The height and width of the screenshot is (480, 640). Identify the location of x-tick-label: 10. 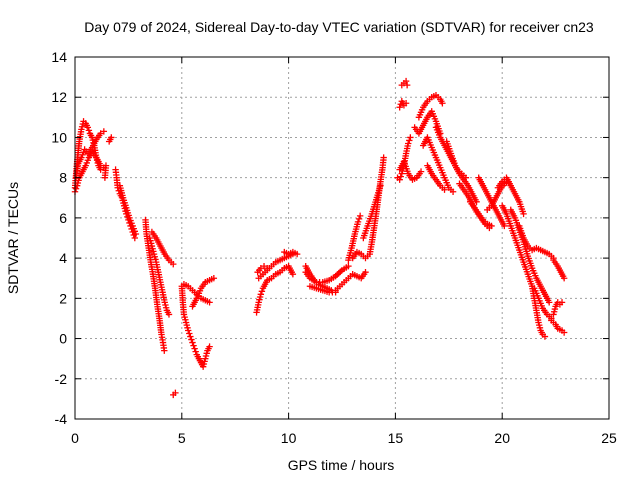
(289, 438).